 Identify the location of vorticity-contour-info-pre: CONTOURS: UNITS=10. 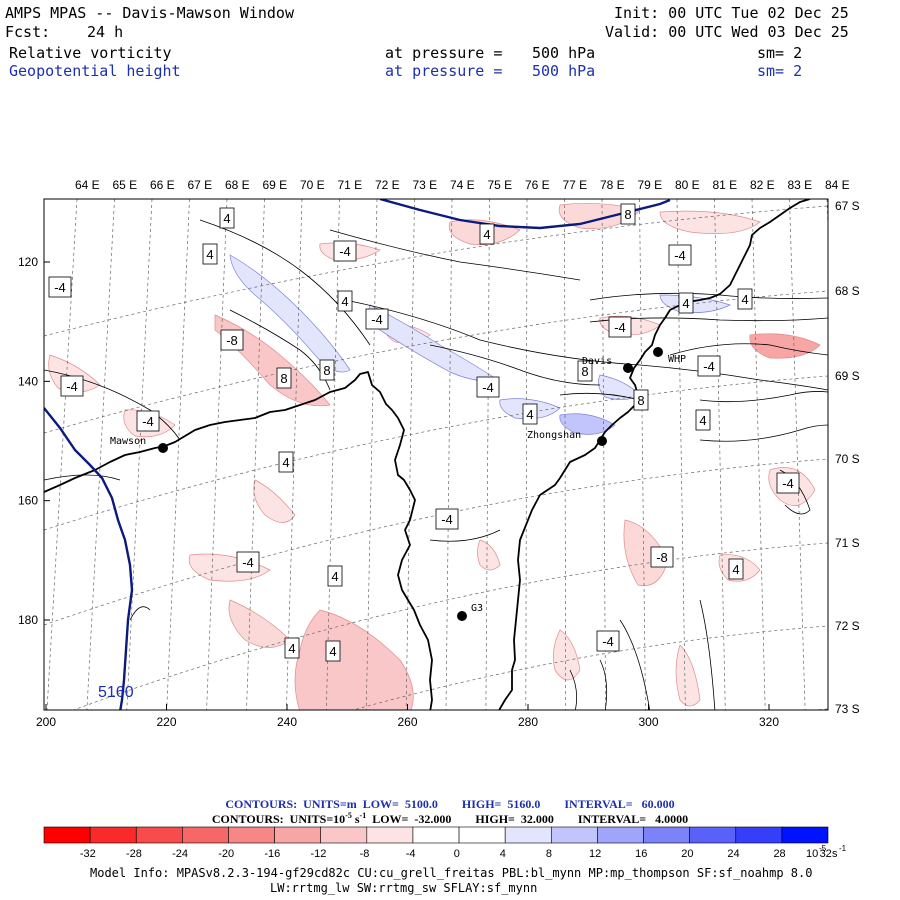
(278, 819).